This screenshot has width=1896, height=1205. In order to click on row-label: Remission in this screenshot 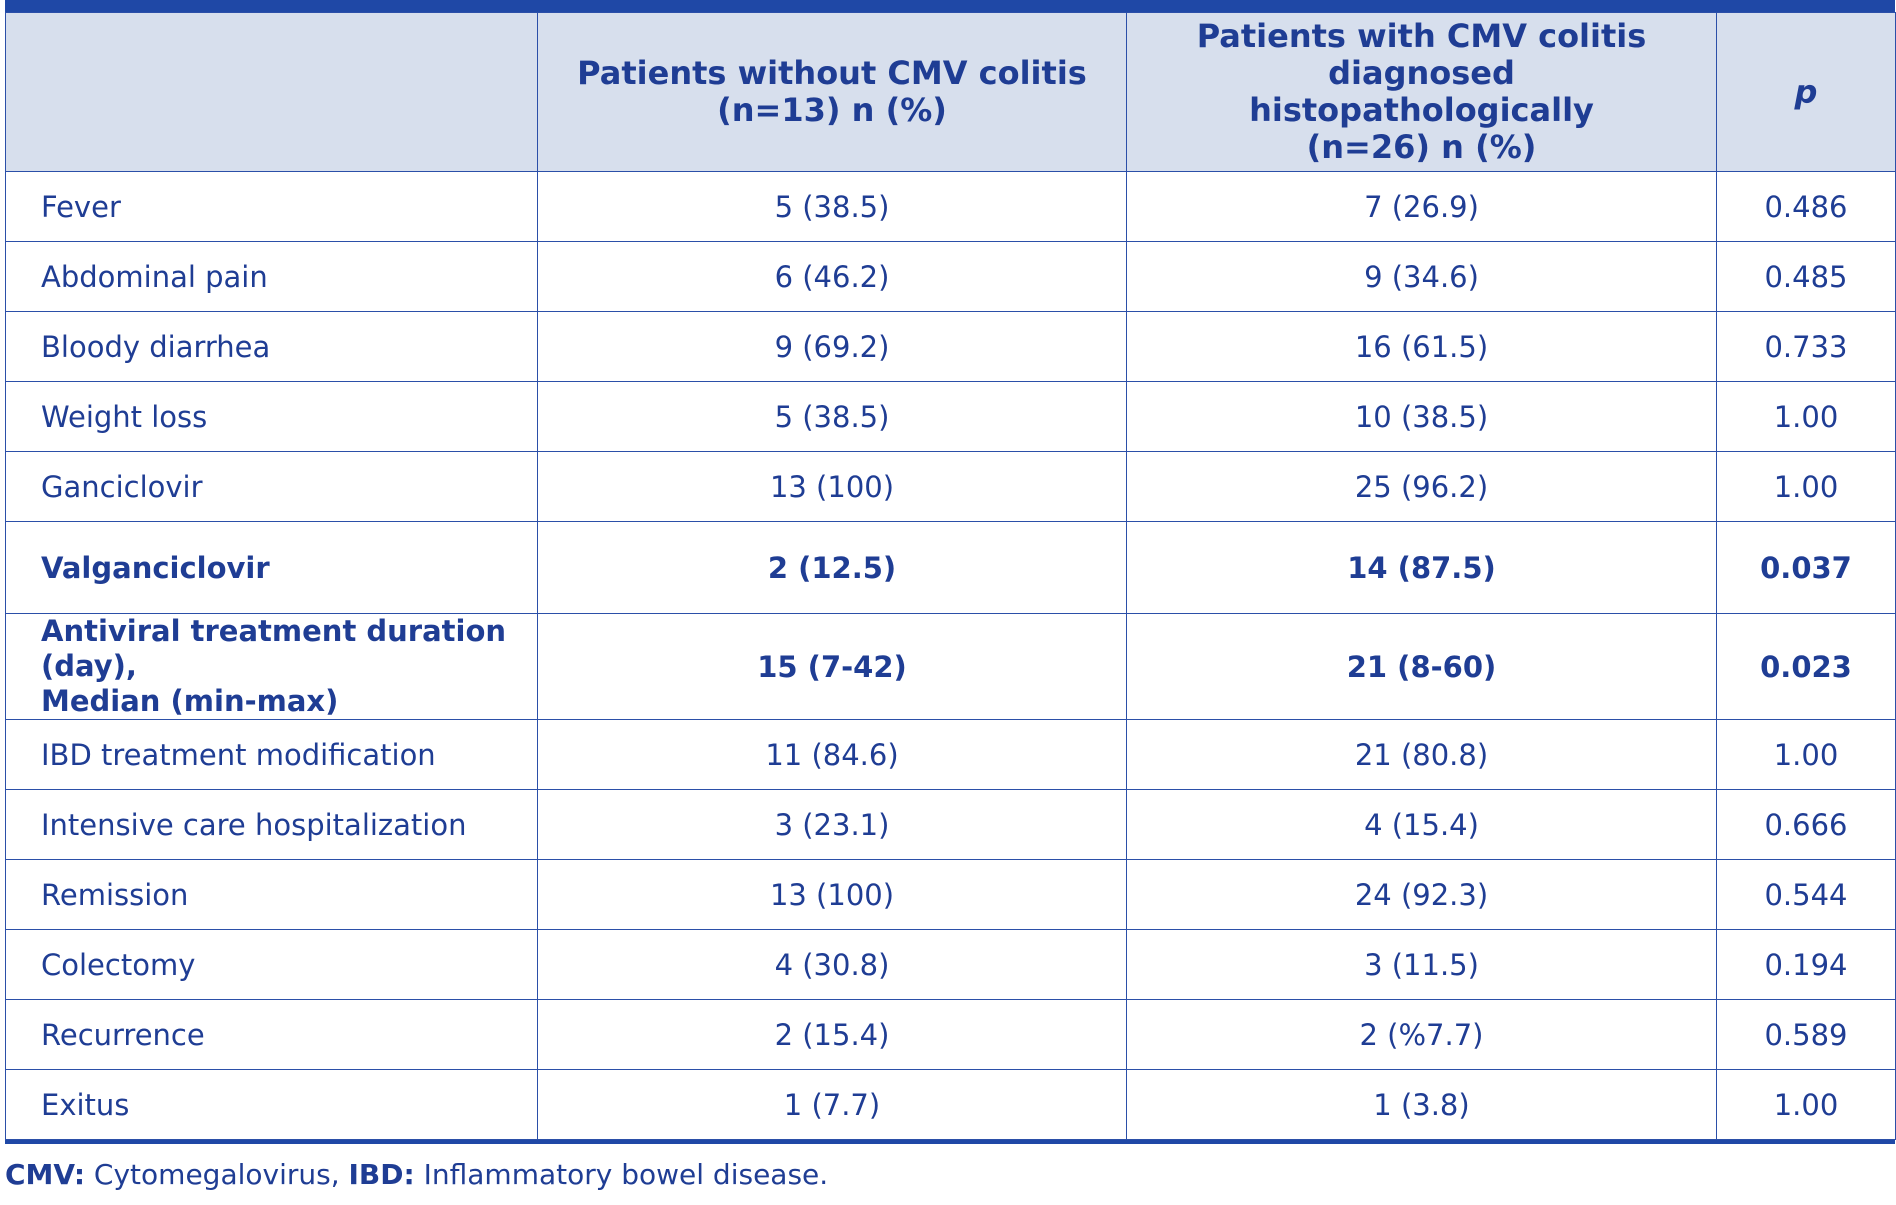, I will do `click(271, 894)`.